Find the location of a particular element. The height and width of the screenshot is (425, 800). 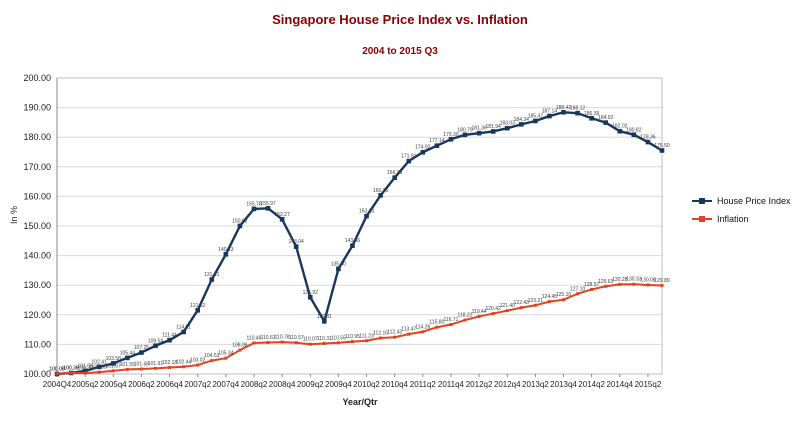

house-price-line-swatch is located at coordinates (702, 201).